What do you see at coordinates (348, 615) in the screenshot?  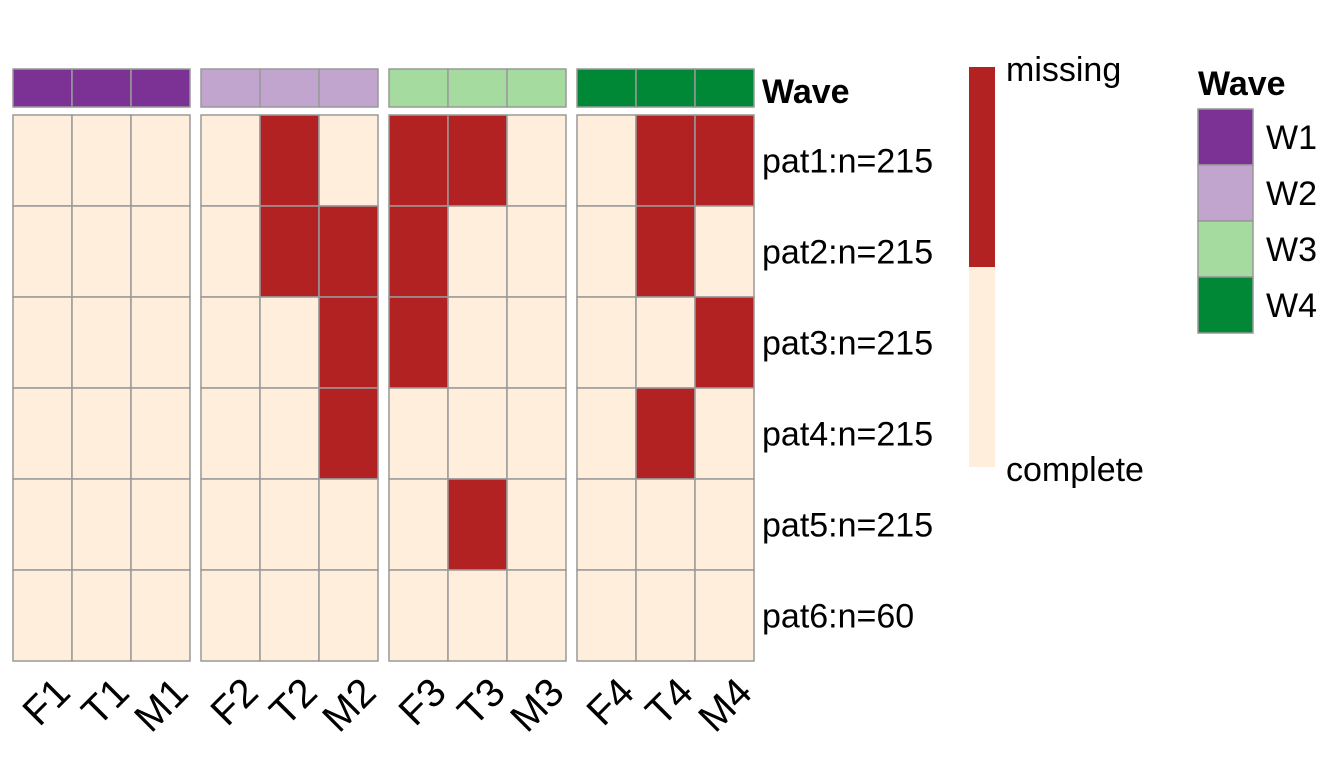 I see `heatmap-cell-pat6-M2` at bounding box center [348, 615].